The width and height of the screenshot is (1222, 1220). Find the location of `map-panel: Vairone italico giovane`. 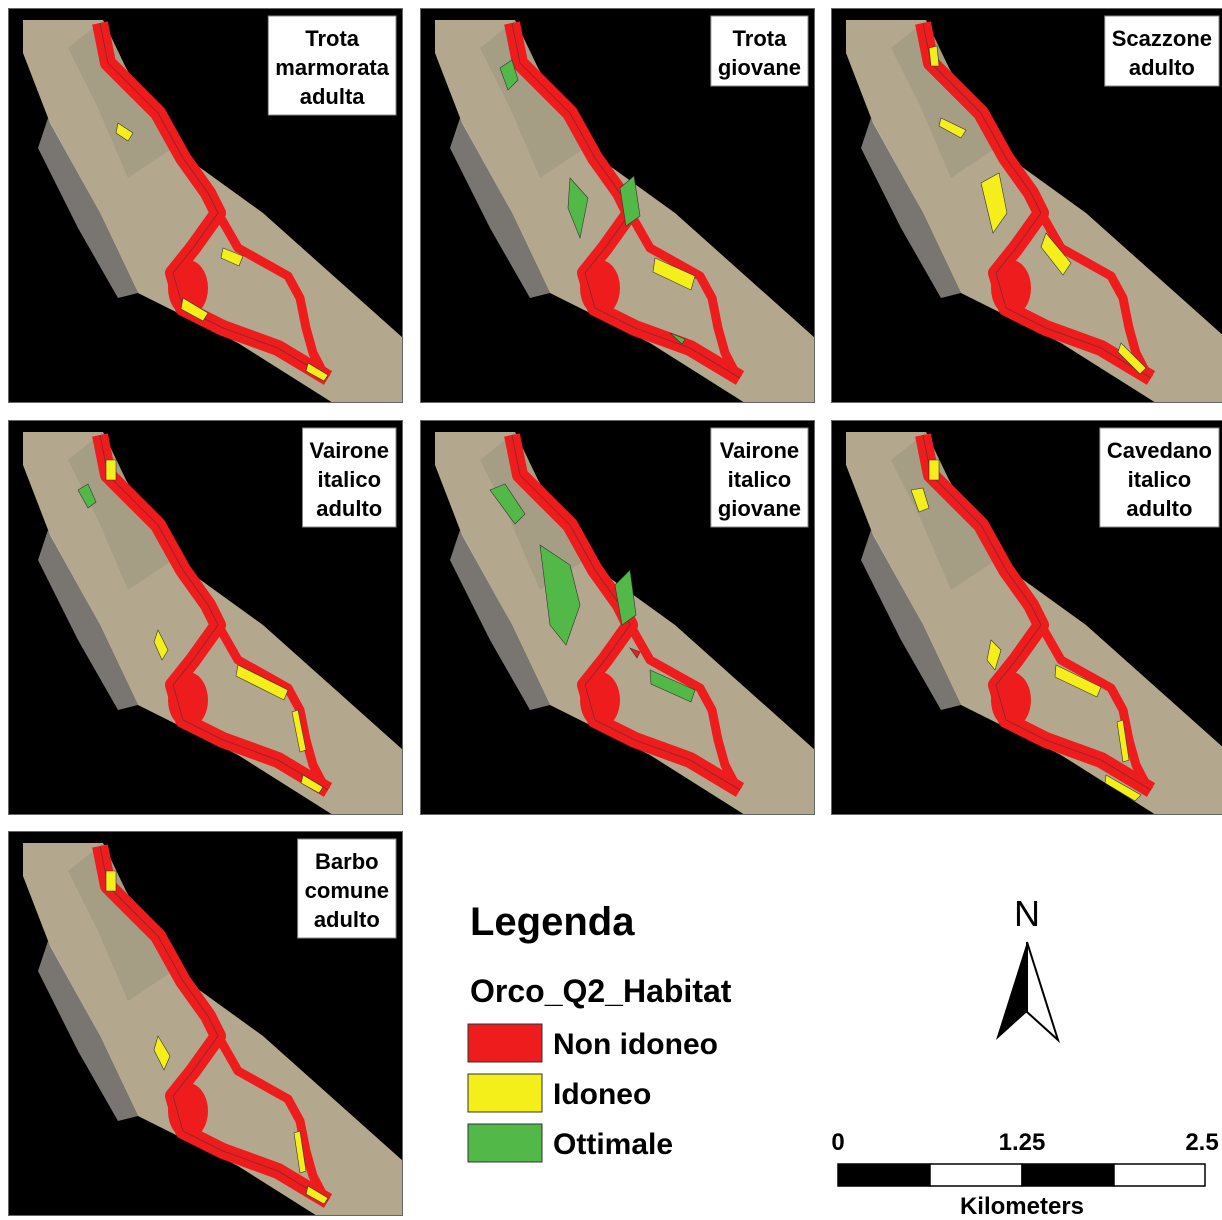

map-panel: Vairone italico giovane is located at coordinates (617, 617).